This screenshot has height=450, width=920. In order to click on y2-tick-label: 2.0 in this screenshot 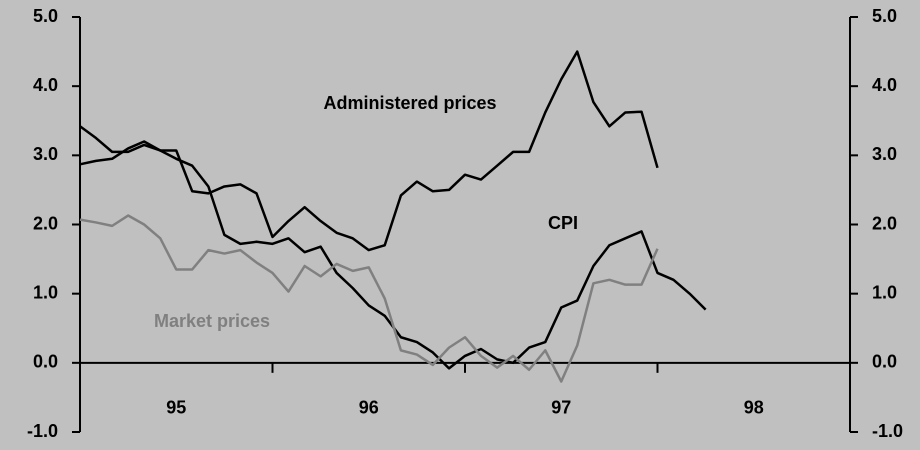, I will do `click(884, 223)`.